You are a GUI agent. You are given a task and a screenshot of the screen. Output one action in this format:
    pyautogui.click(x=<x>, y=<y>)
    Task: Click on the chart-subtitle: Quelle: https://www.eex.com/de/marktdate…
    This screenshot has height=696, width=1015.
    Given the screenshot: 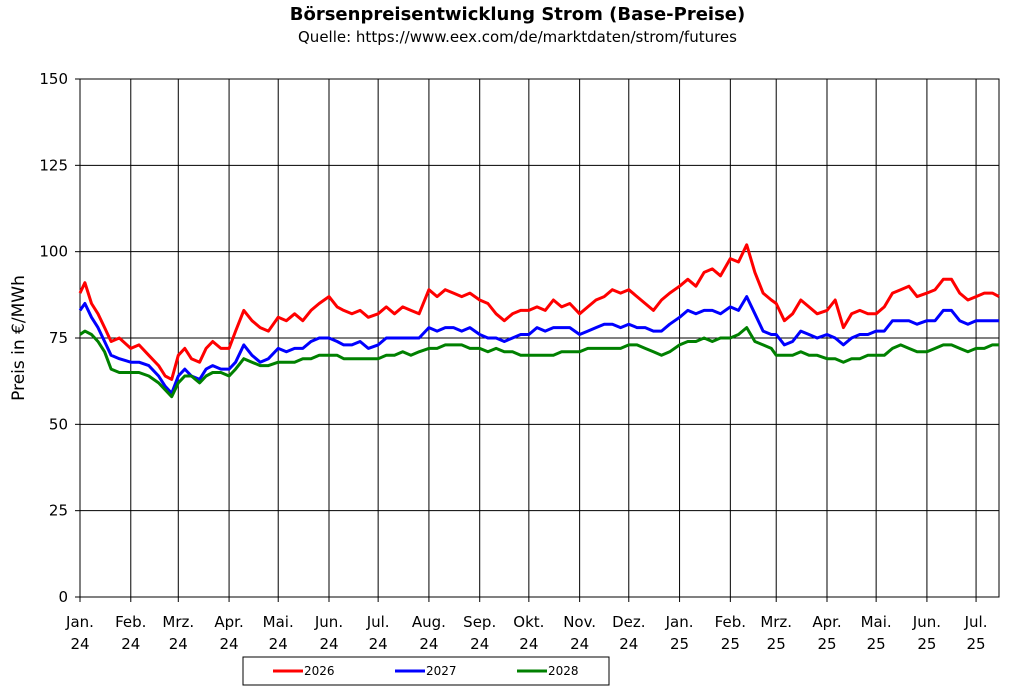 What is the action you would take?
    pyautogui.click(x=517, y=37)
    